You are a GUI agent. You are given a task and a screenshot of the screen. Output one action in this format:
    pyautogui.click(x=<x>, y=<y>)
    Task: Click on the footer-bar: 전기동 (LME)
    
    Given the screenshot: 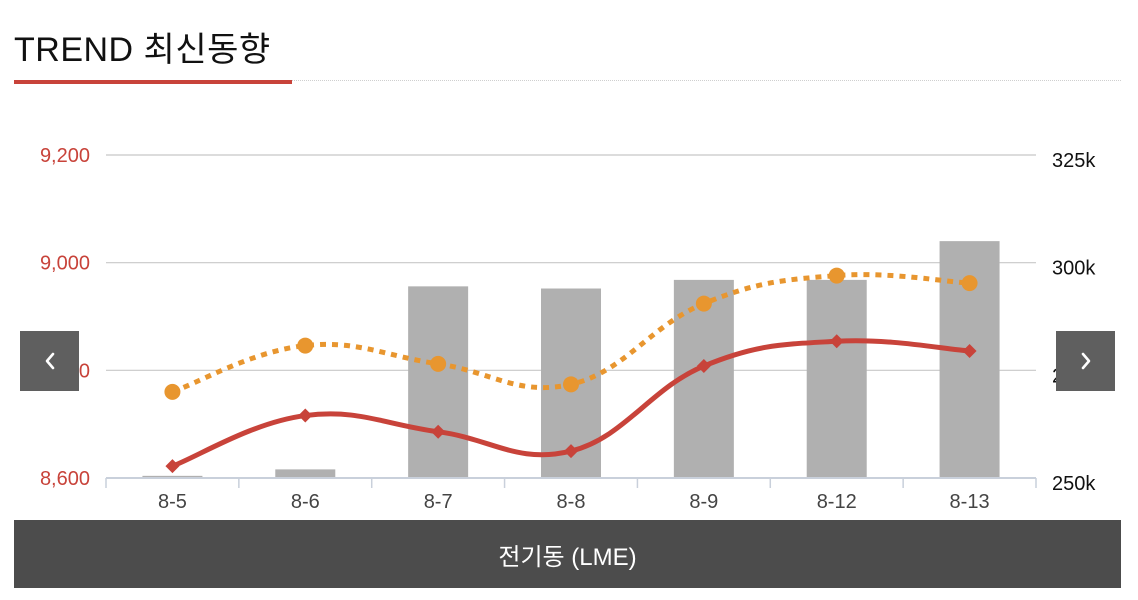 What is the action you would take?
    pyautogui.click(x=567, y=554)
    